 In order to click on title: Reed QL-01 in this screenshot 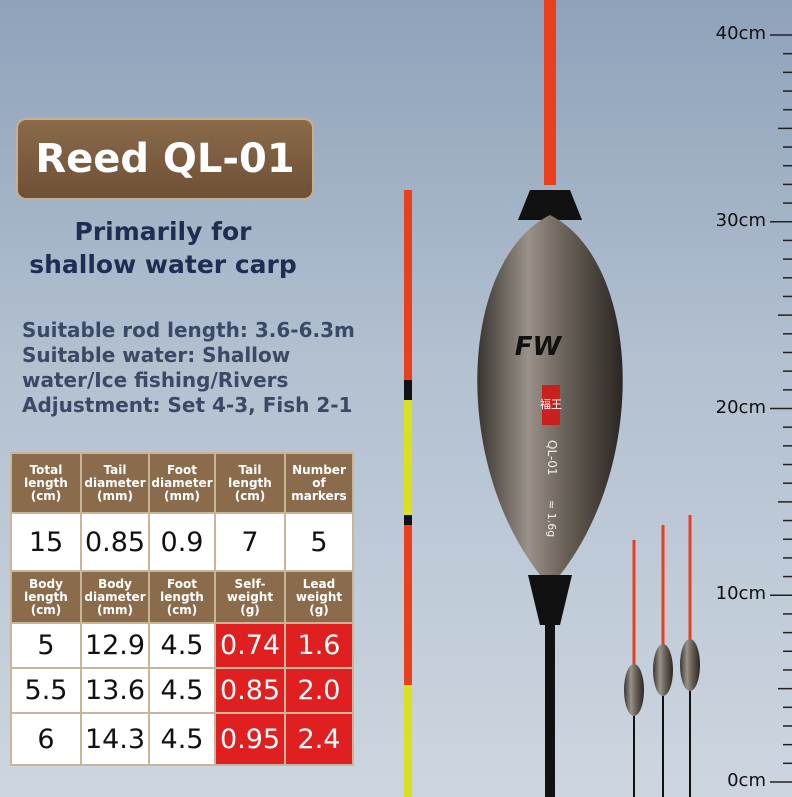, I will do `click(165, 159)`.